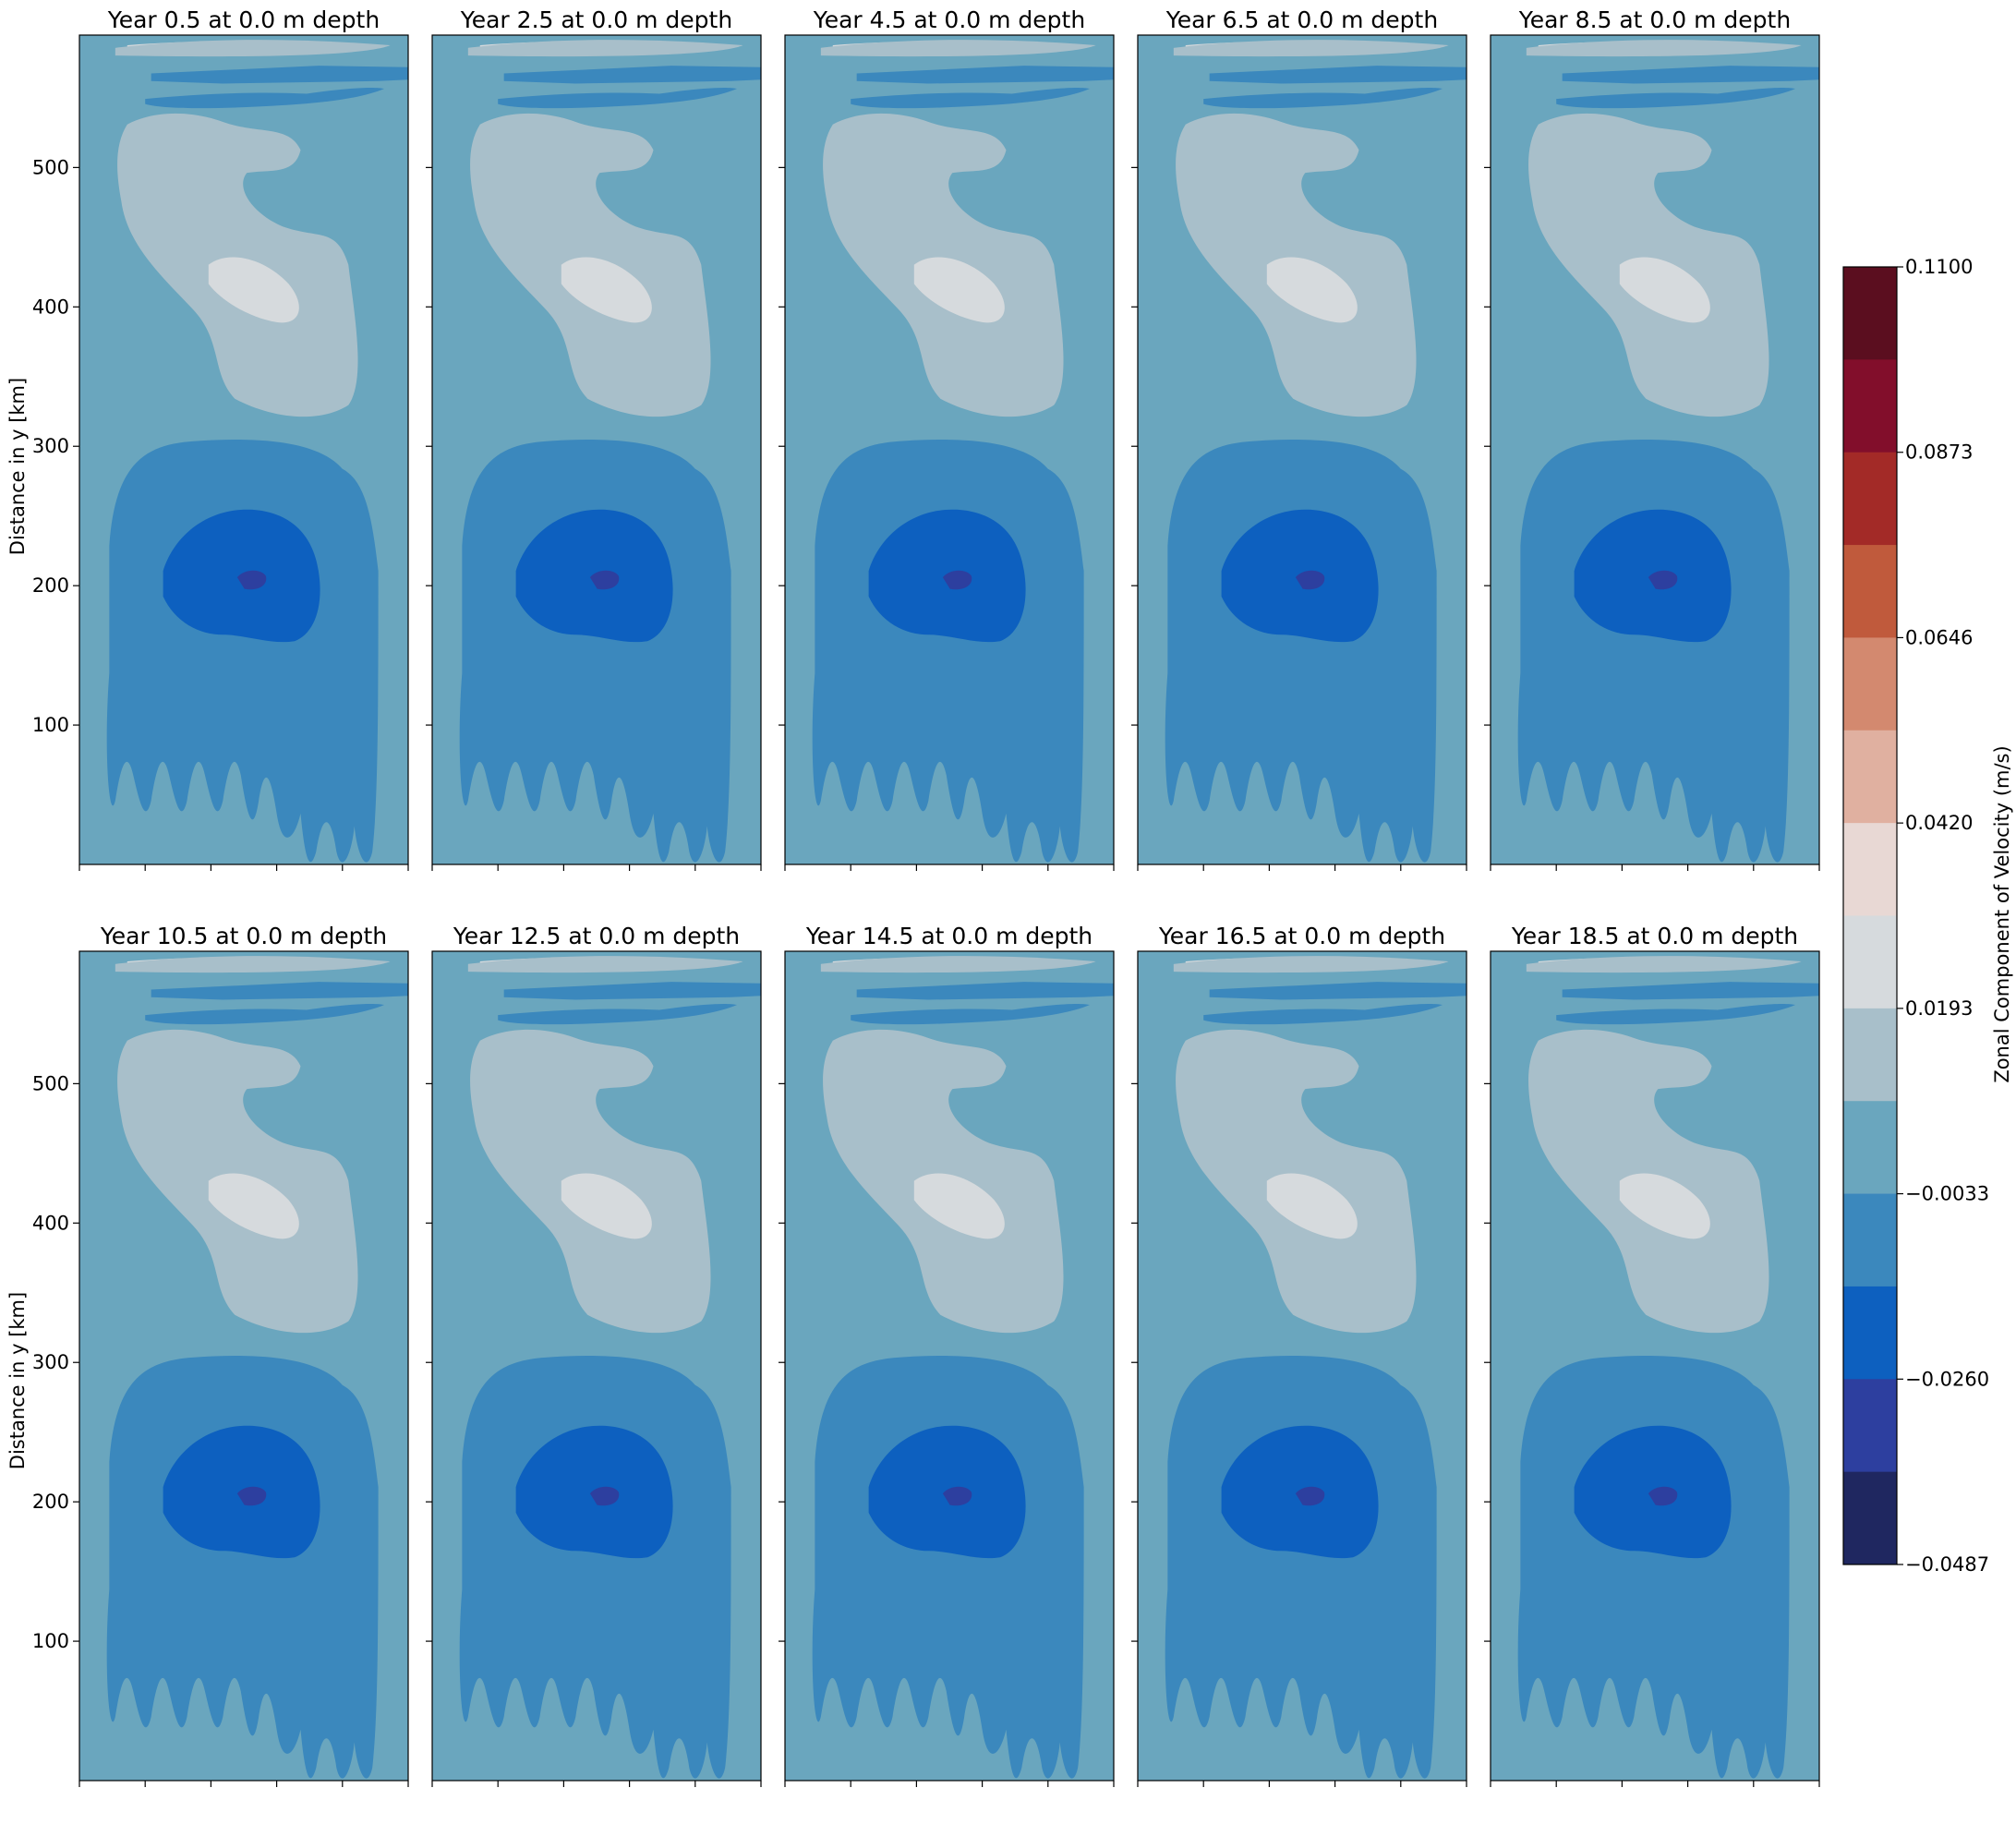 Image resolution: width=2016 pixels, height=1824 pixels. I want to click on panel-4: Year 6.5 at 0.0 m depth, so click(1299, 438).